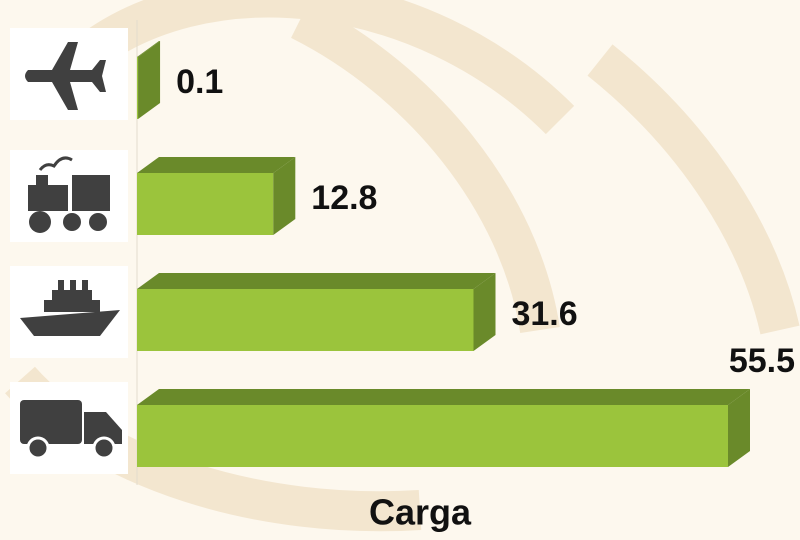 The height and width of the screenshot is (540, 800). I want to click on truck-icon, so click(71, 430).